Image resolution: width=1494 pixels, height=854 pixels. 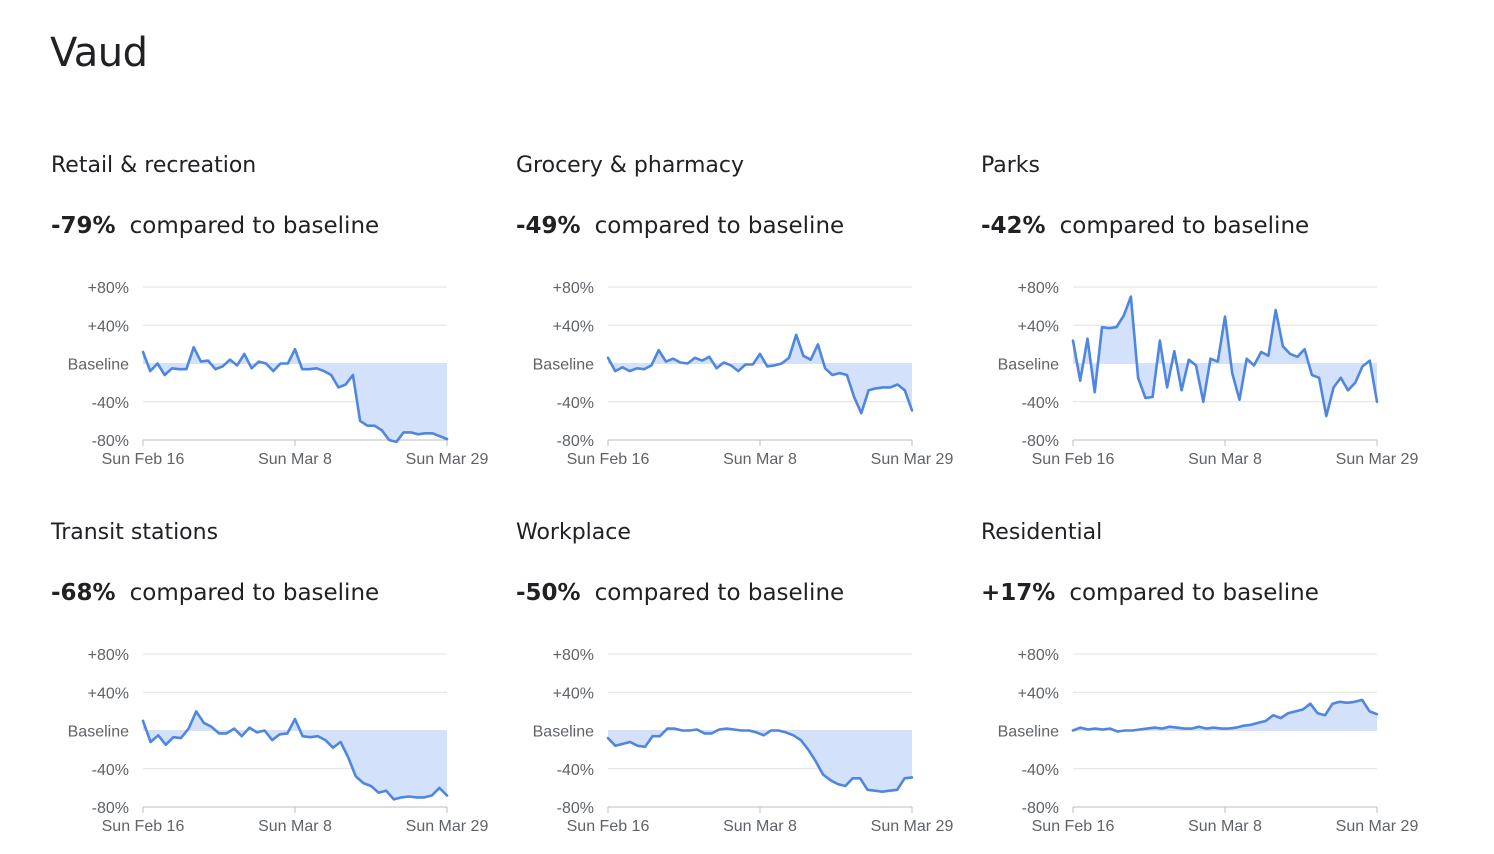 I want to click on headline: -68% compared to baseline, so click(x=215, y=593).